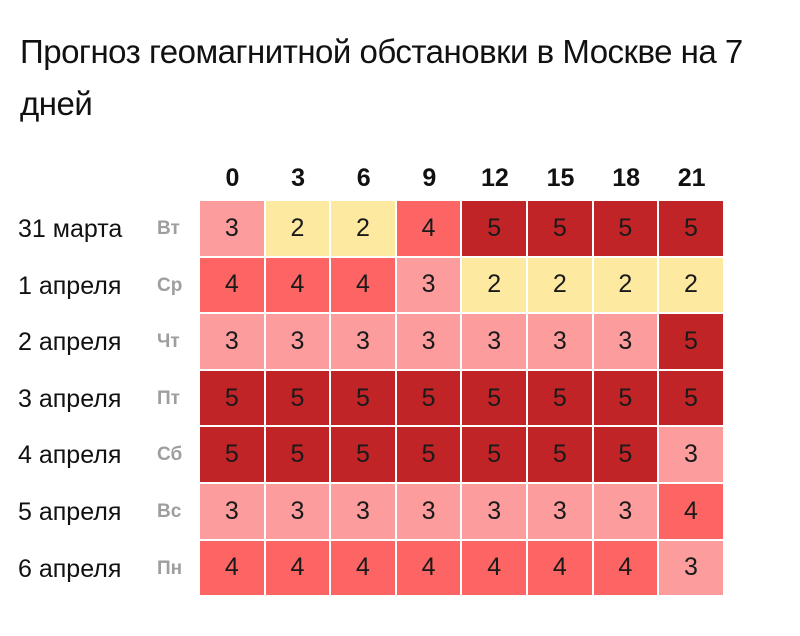  What do you see at coordinates (168, 398) in the screenshot?
I see `row-weekday-label: Пт` at bounding box center [168, 398].